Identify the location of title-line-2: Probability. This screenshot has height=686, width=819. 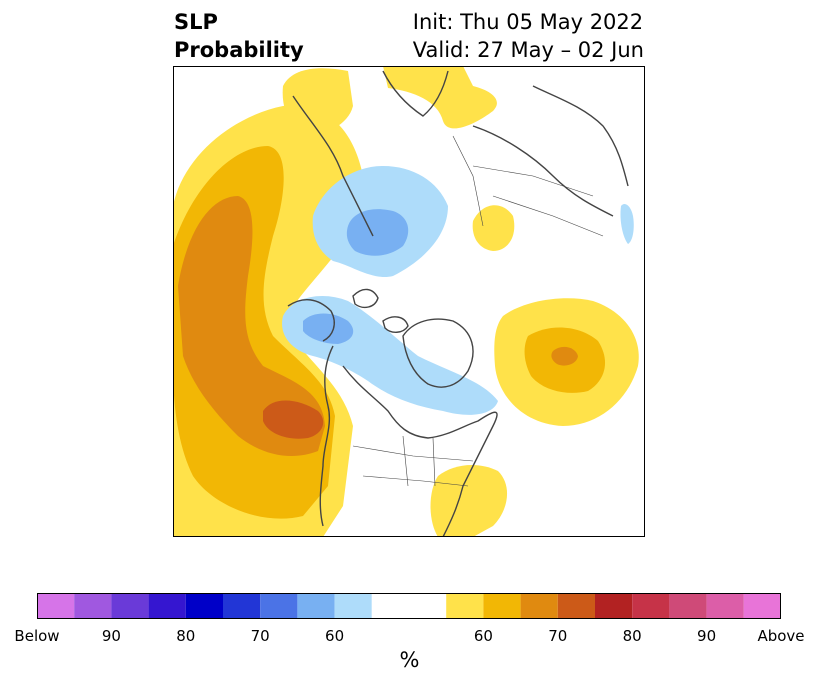
(239, 50).